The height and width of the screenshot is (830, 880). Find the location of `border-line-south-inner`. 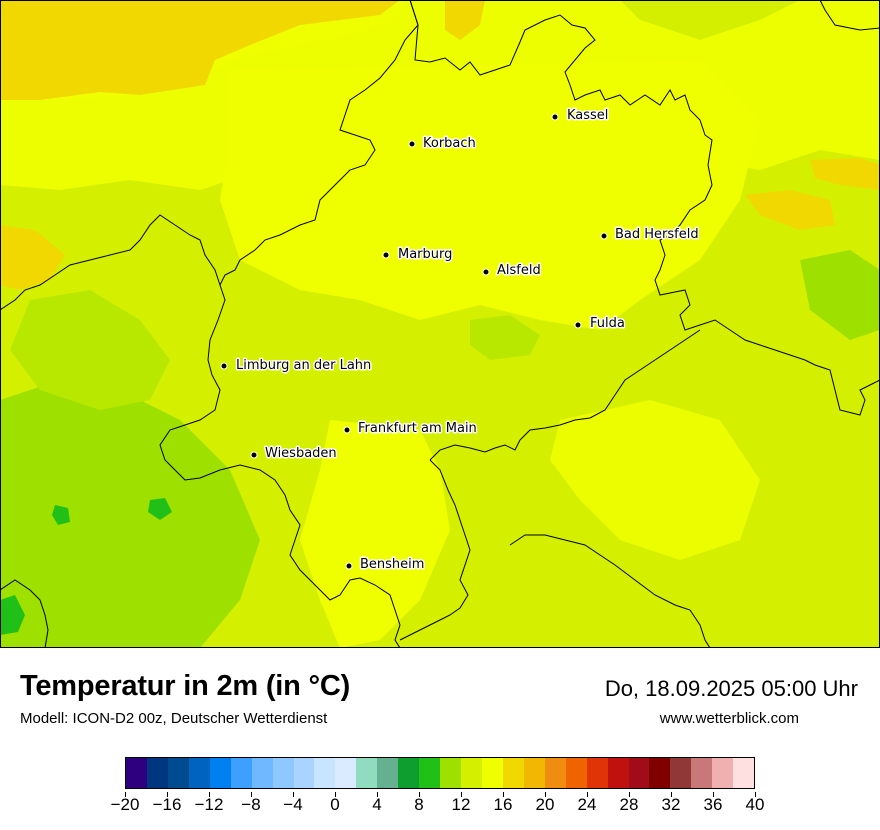

border-line-south-inner is located at coordinates (565, 395).